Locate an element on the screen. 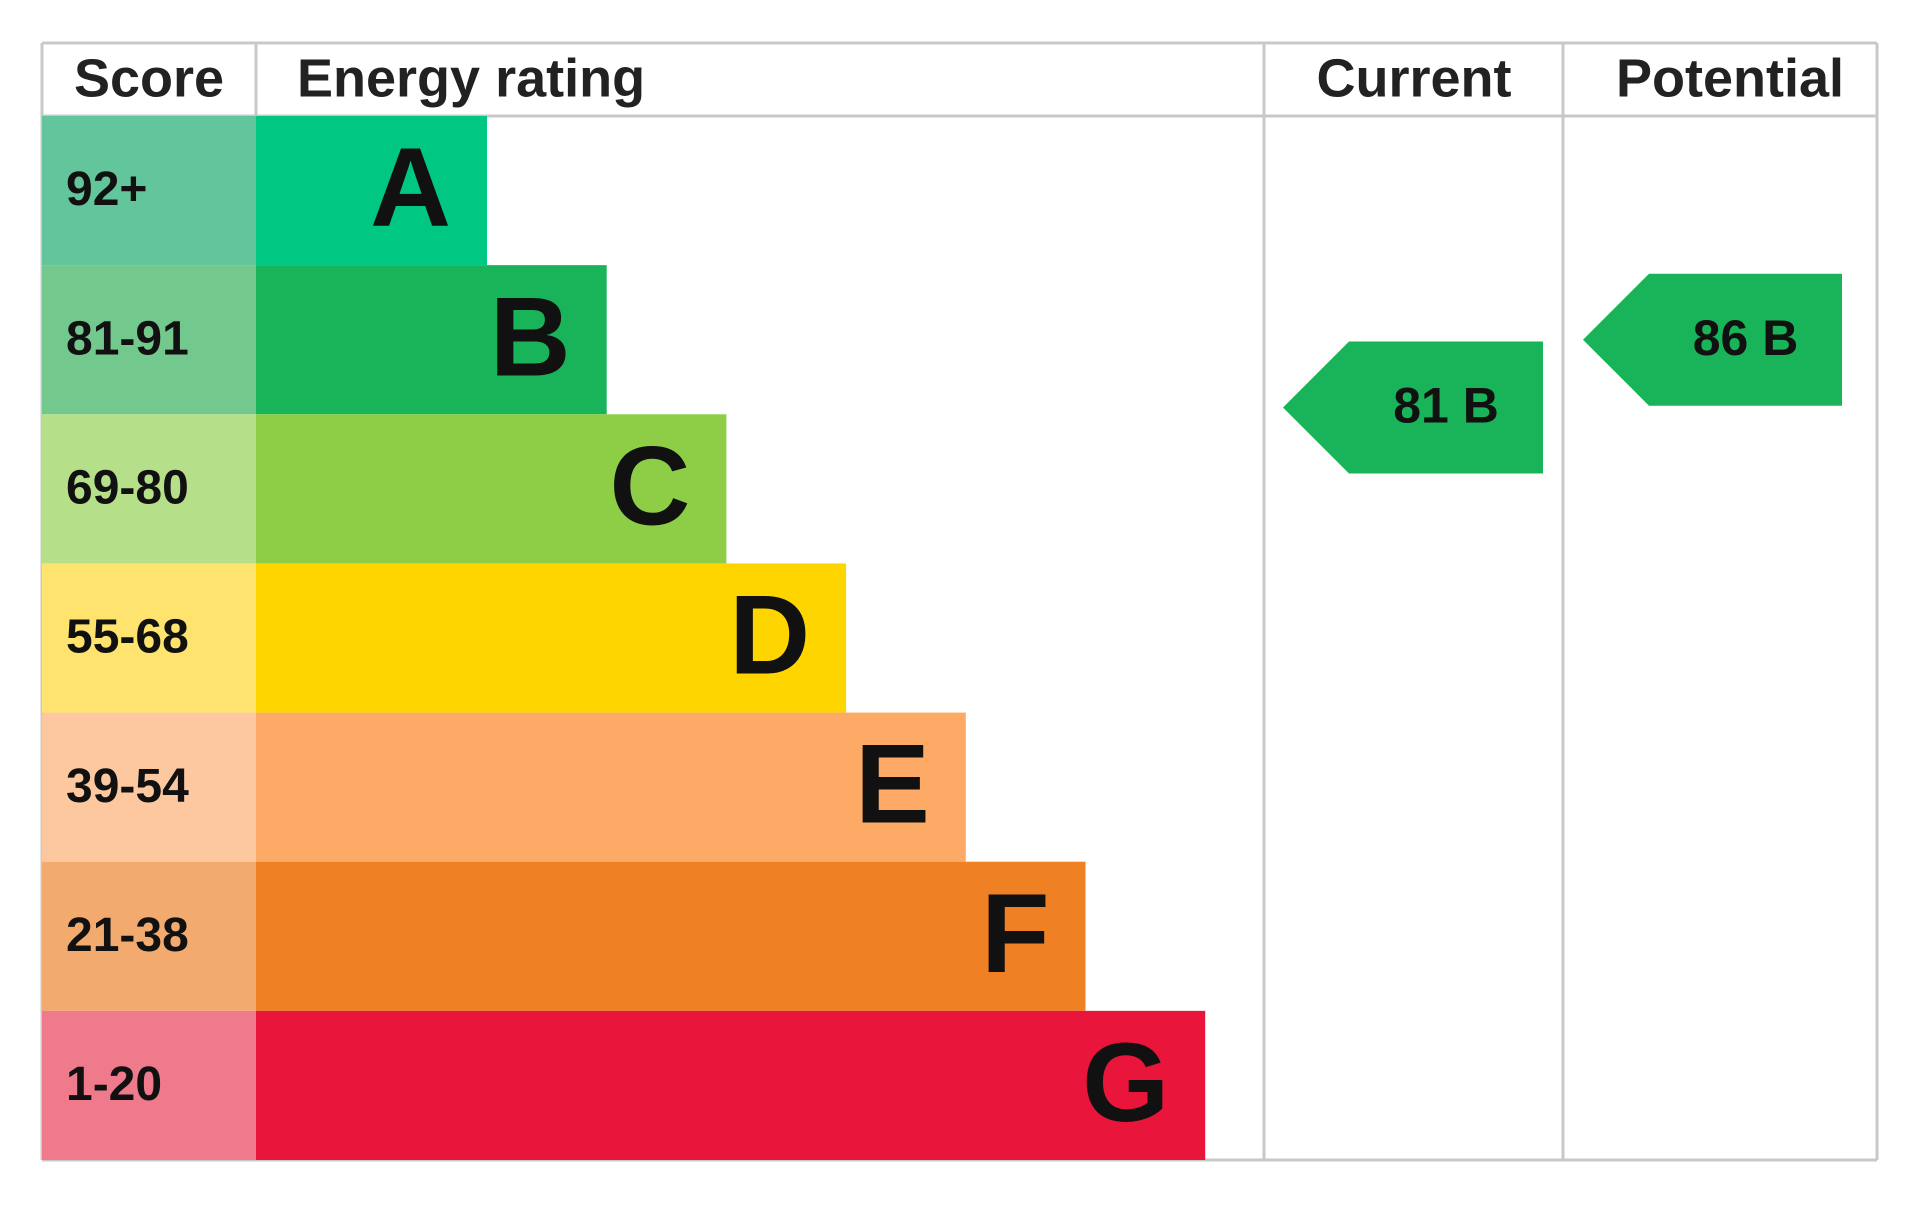  rating-letter: C is located at coordinates (650, 485).